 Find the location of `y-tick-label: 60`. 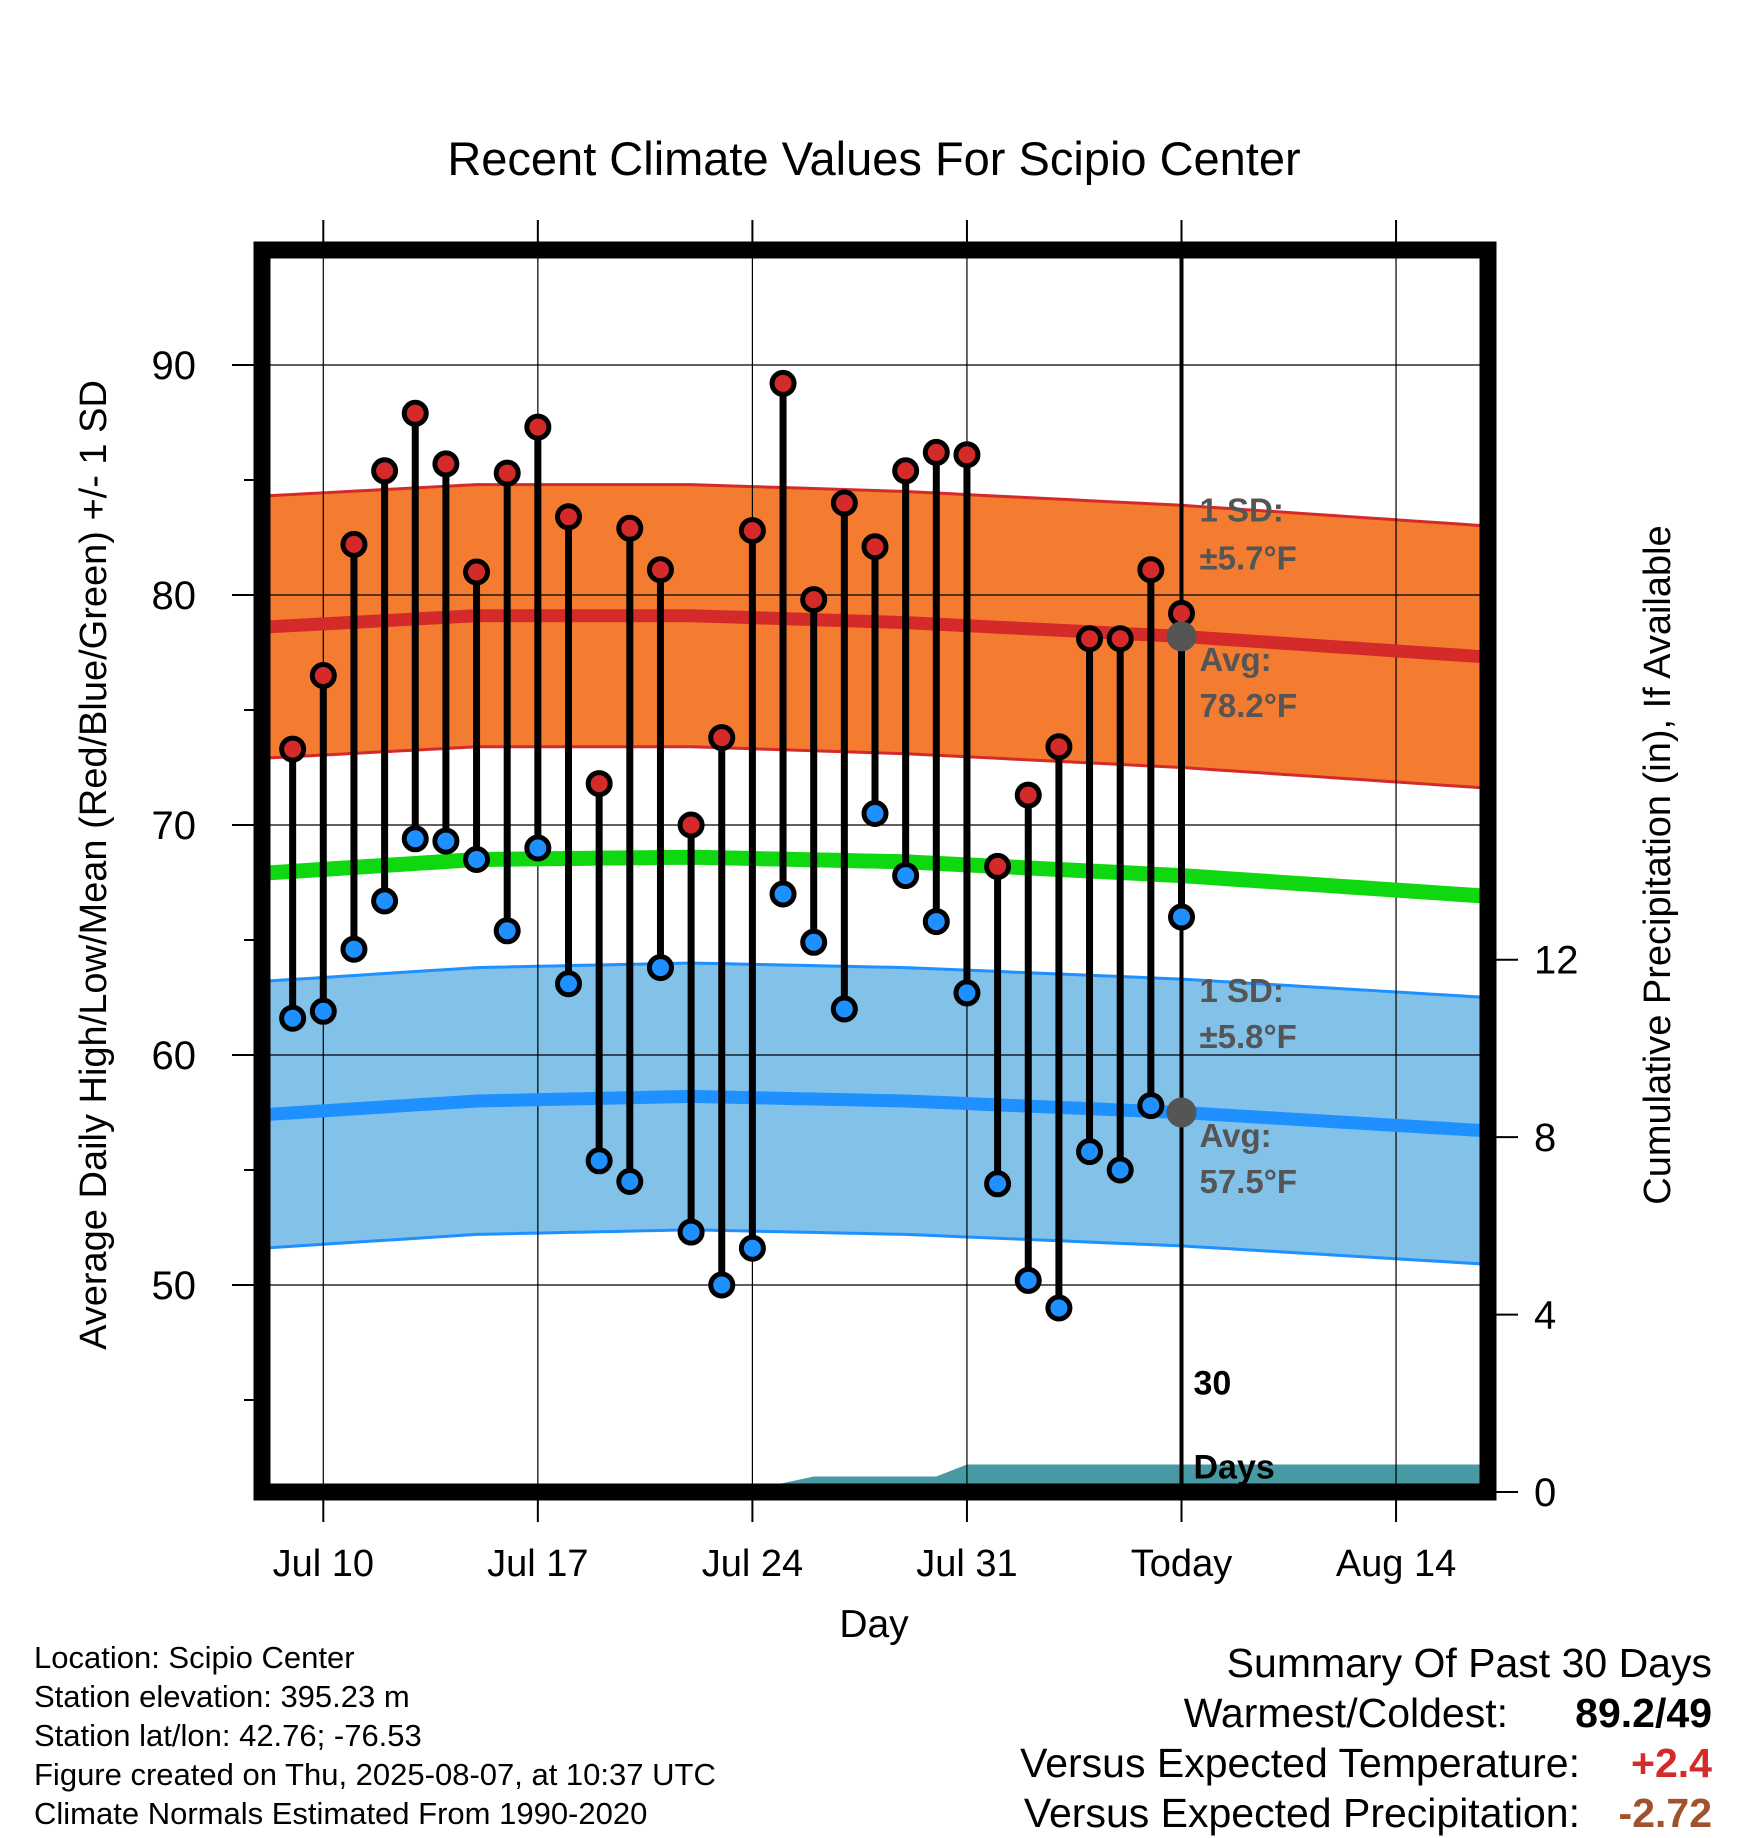

y-tick-label: 60 is located at coordinates (174, 1056).